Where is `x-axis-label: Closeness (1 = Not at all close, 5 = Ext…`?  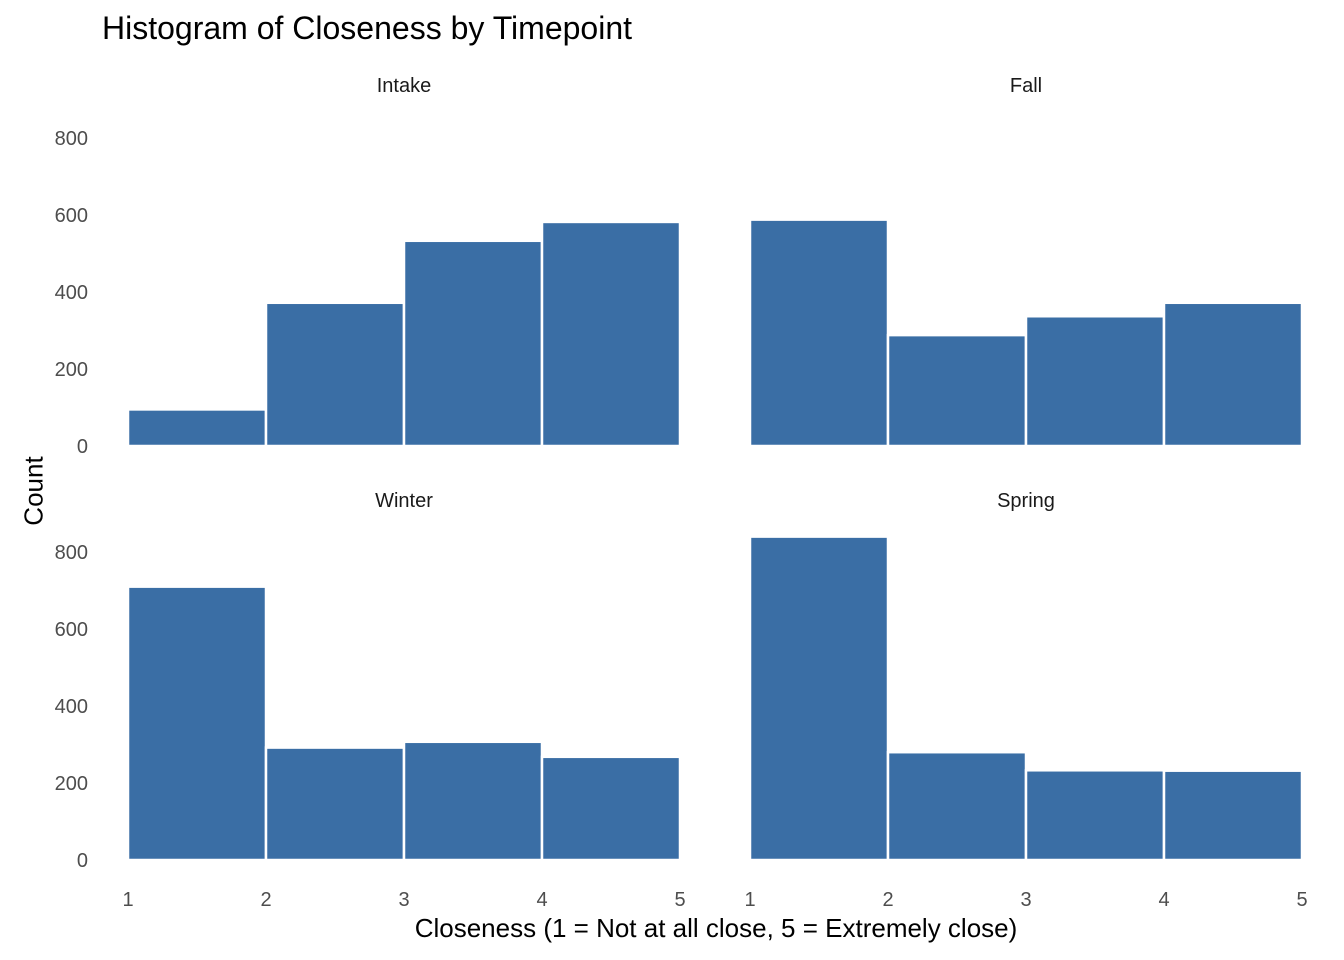 x-axis-label: Closeness (1 = Not at all close, 5 = Ext… is located at coordinates (716, 928).